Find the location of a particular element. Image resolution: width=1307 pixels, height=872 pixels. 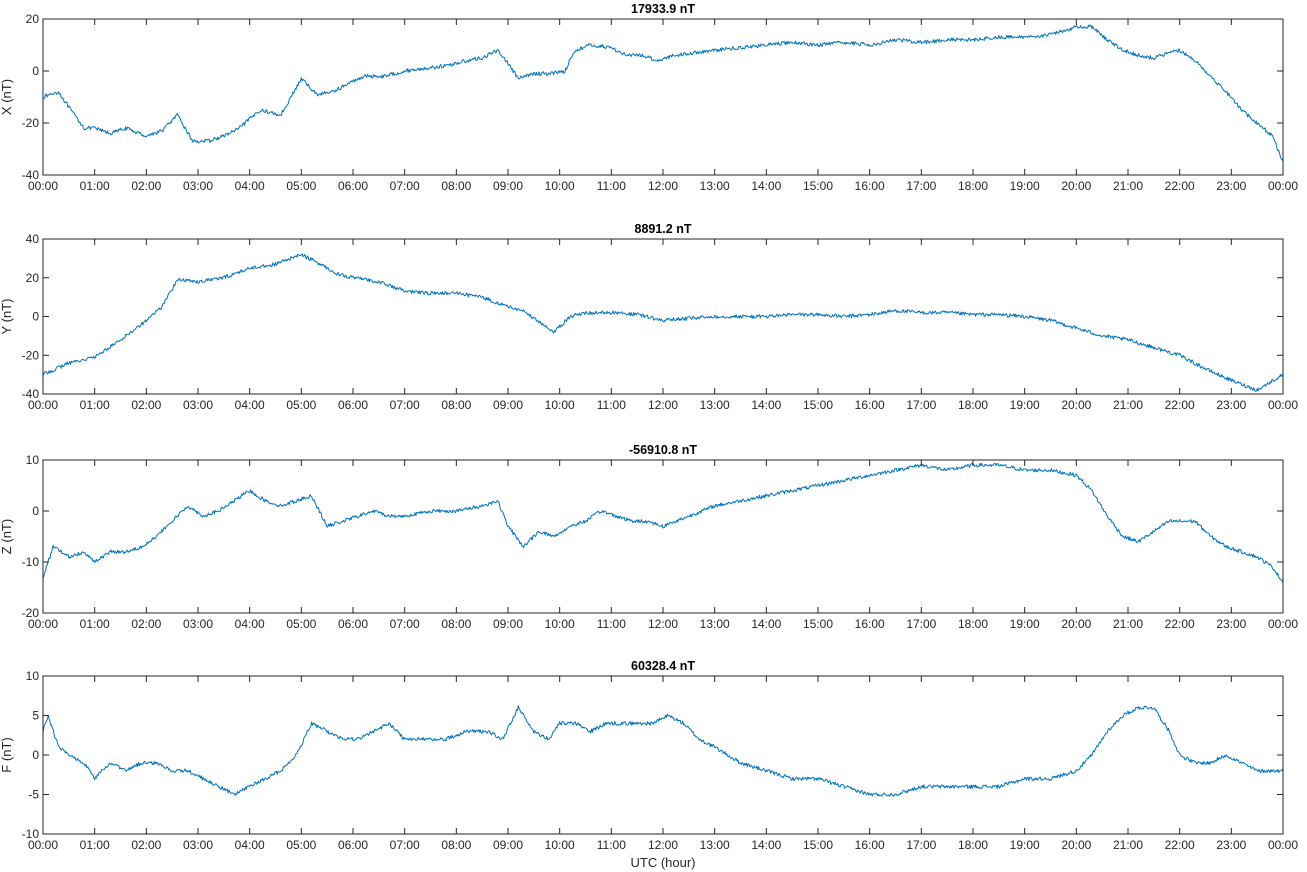

panel-title: -56910.8 nT is located at coordinates (663, 450).